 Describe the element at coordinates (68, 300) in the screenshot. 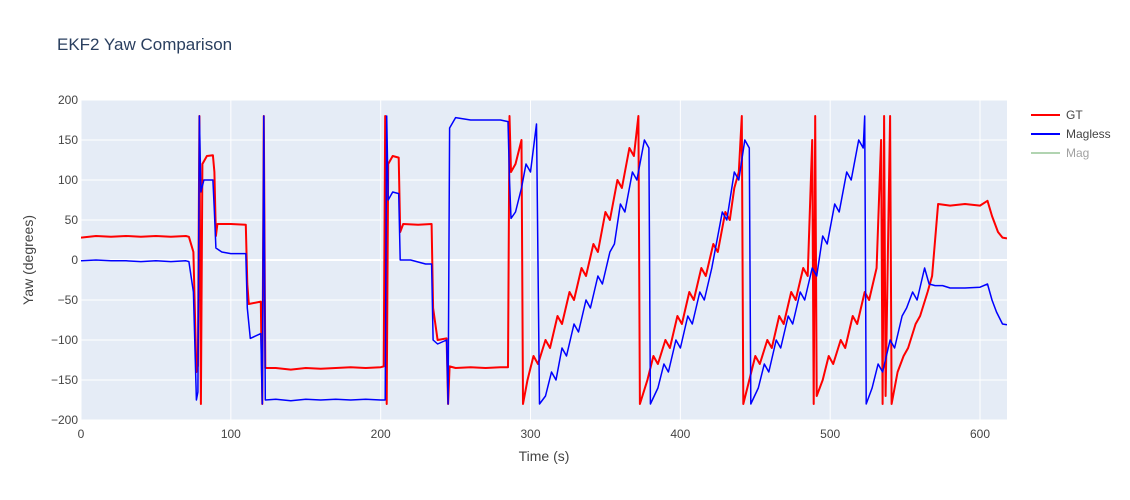

I see `y-tick-label: −50` at that location.